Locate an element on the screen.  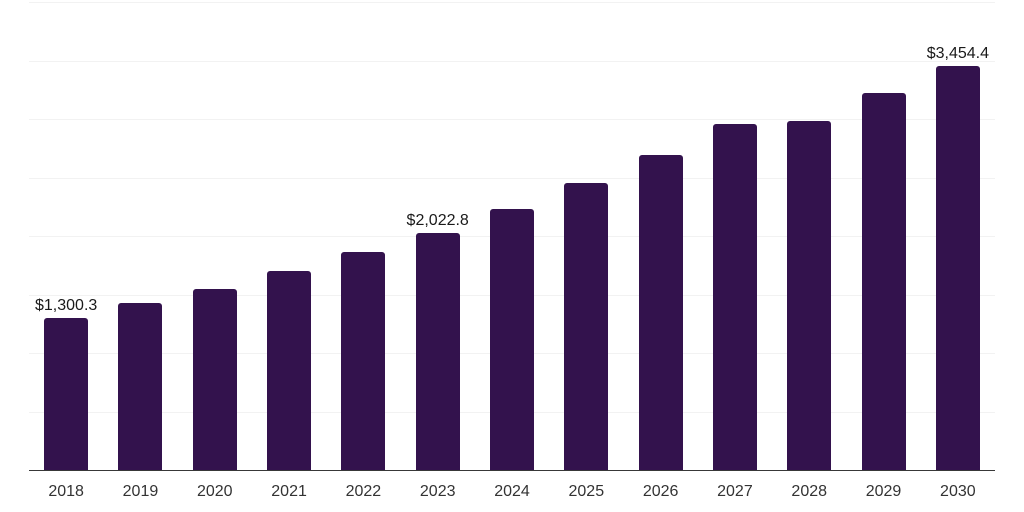
x-tick-label-2020: 2020 is located at coordinates (214, 491).